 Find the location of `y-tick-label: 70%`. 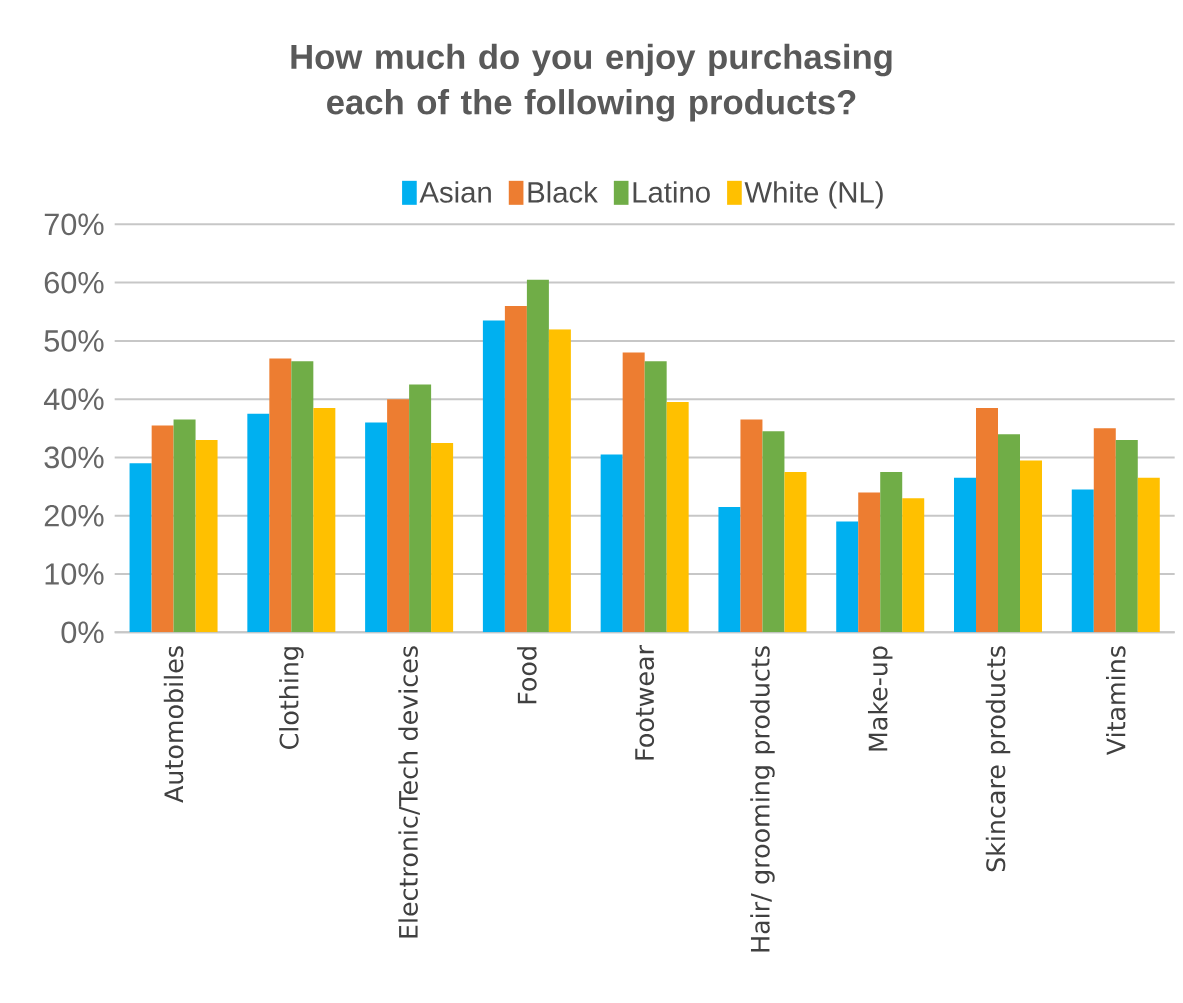

y-tick-label: 70% is located at coordinates (74, 224).